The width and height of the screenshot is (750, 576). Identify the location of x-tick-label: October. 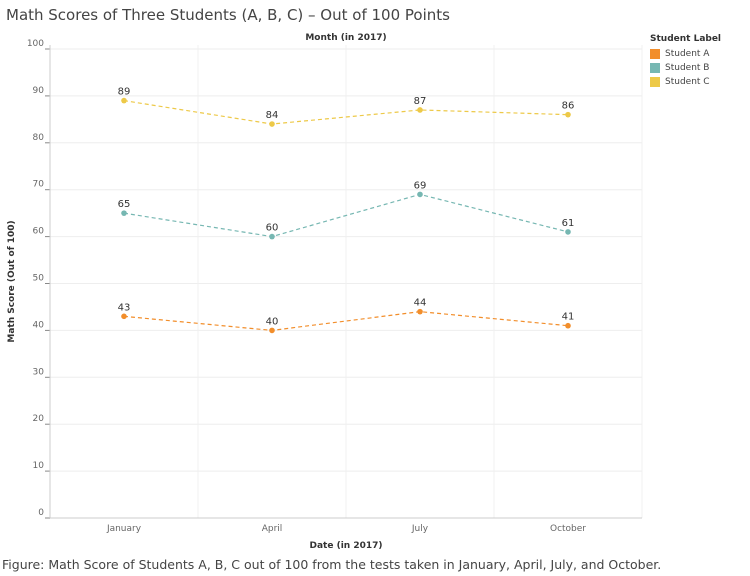
(568, 529).